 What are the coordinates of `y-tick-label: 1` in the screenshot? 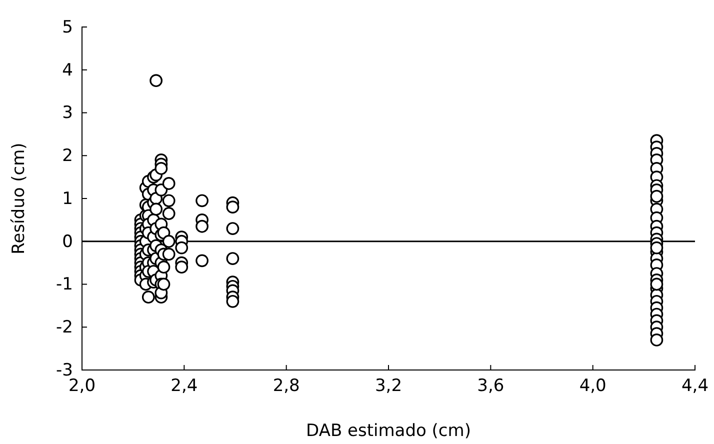 It's located at (67, 198).